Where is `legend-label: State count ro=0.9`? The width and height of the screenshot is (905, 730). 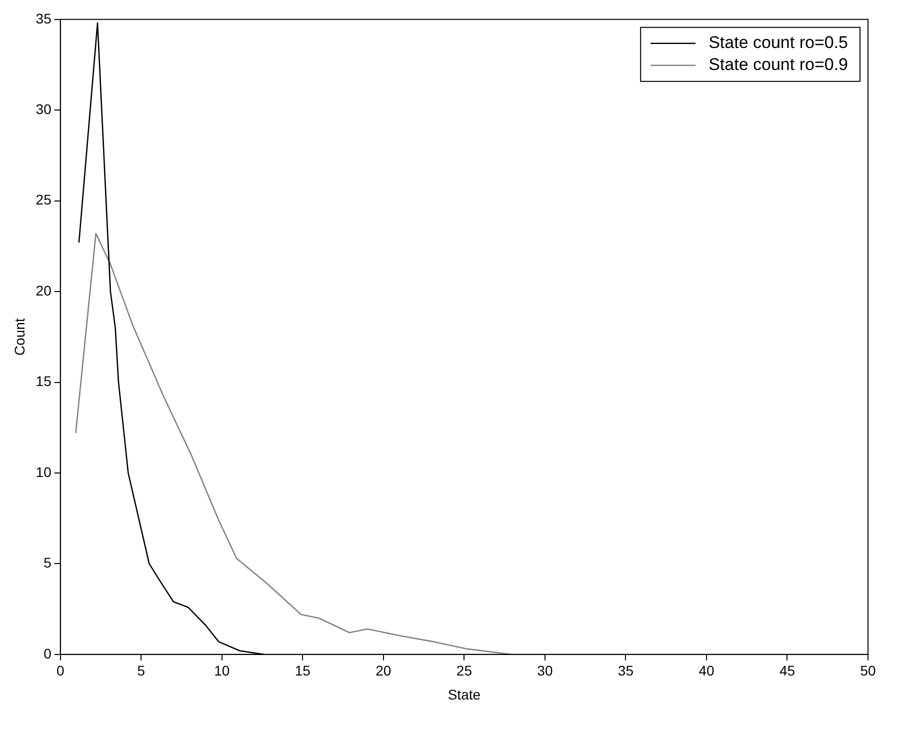 legend-label: State count ro=0.9 is located at coordinates (778, 64).